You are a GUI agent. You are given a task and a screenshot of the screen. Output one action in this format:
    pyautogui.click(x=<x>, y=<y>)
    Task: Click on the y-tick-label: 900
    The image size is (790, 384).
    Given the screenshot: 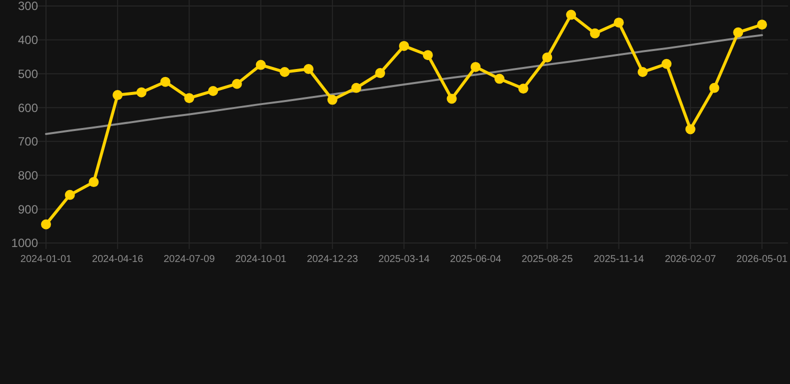 What is the action you would take?
    pyautogui.click(x=28, y=209)
    